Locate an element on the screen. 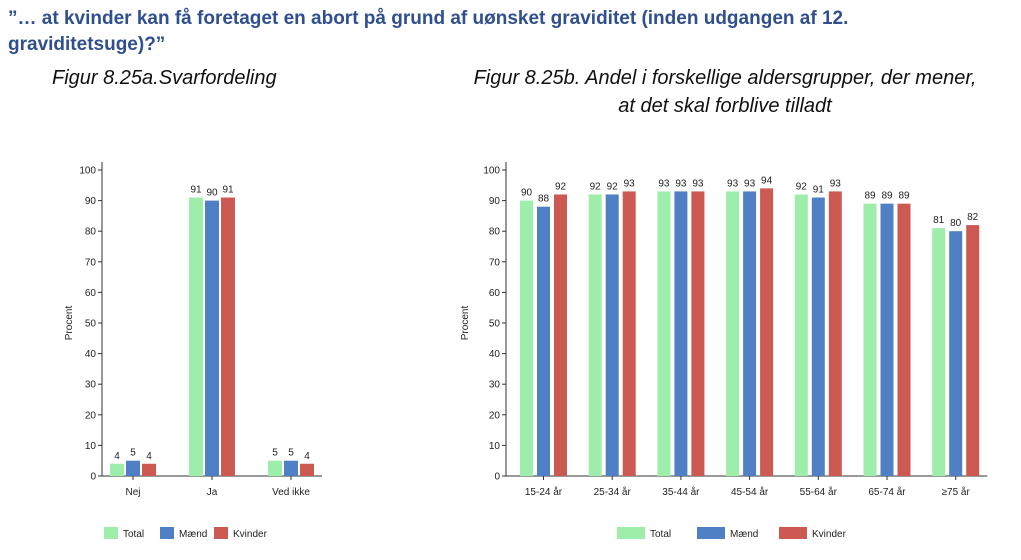 Image resolution: width=1021 pixels, height=560 pixels. chart-a-y-tick-label: 40 is located at coordinates (91, 354).